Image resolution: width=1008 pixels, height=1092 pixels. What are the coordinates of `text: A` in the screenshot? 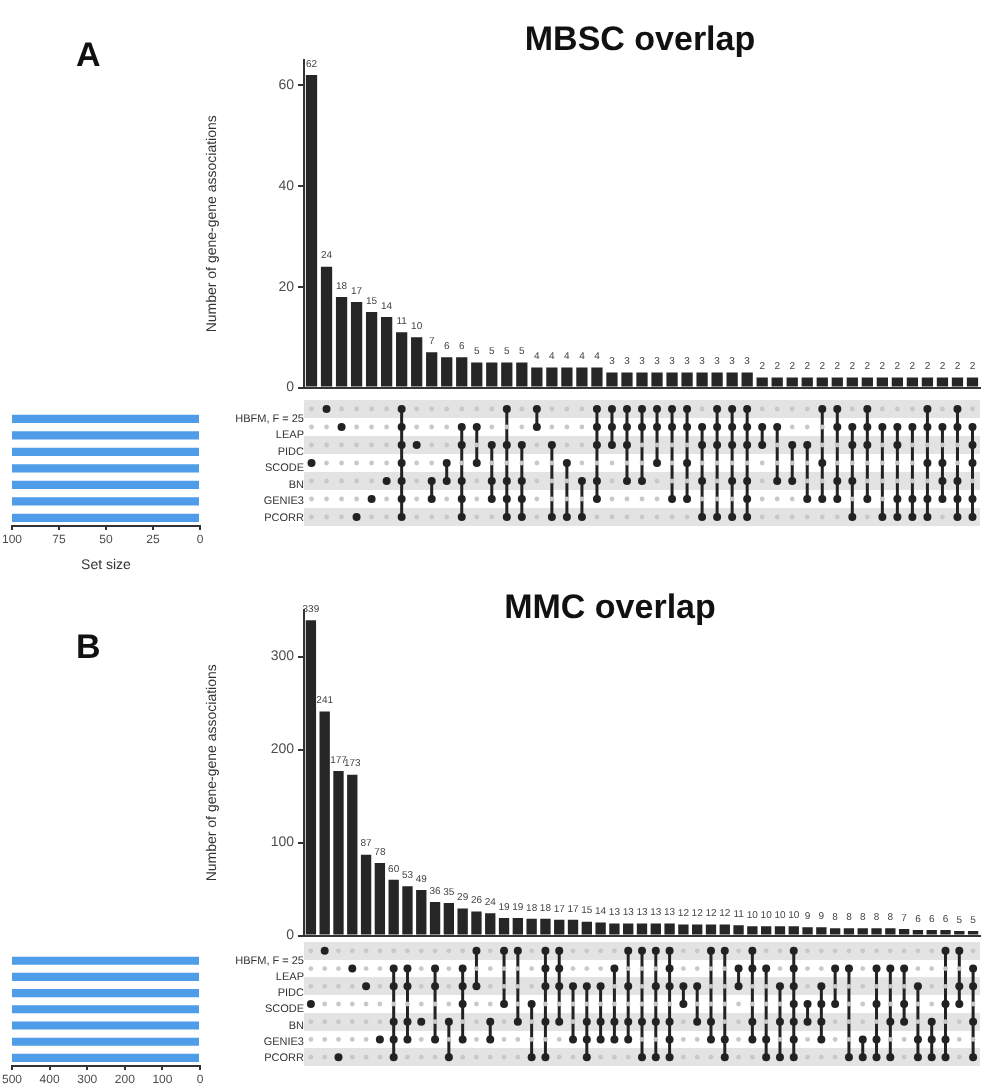 It's located at (88, 56).